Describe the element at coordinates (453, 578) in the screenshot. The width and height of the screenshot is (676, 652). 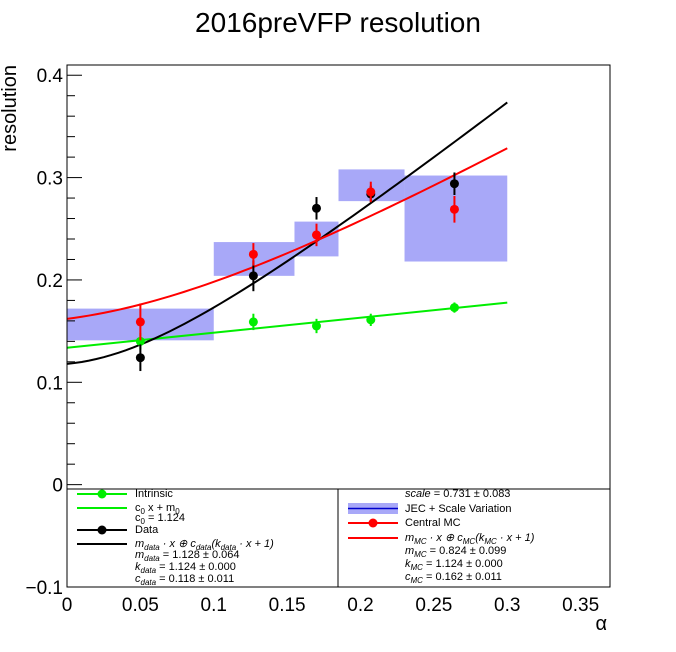
I see `legend-c-mc: cMC = 0.162 ± 0.011` at that location.